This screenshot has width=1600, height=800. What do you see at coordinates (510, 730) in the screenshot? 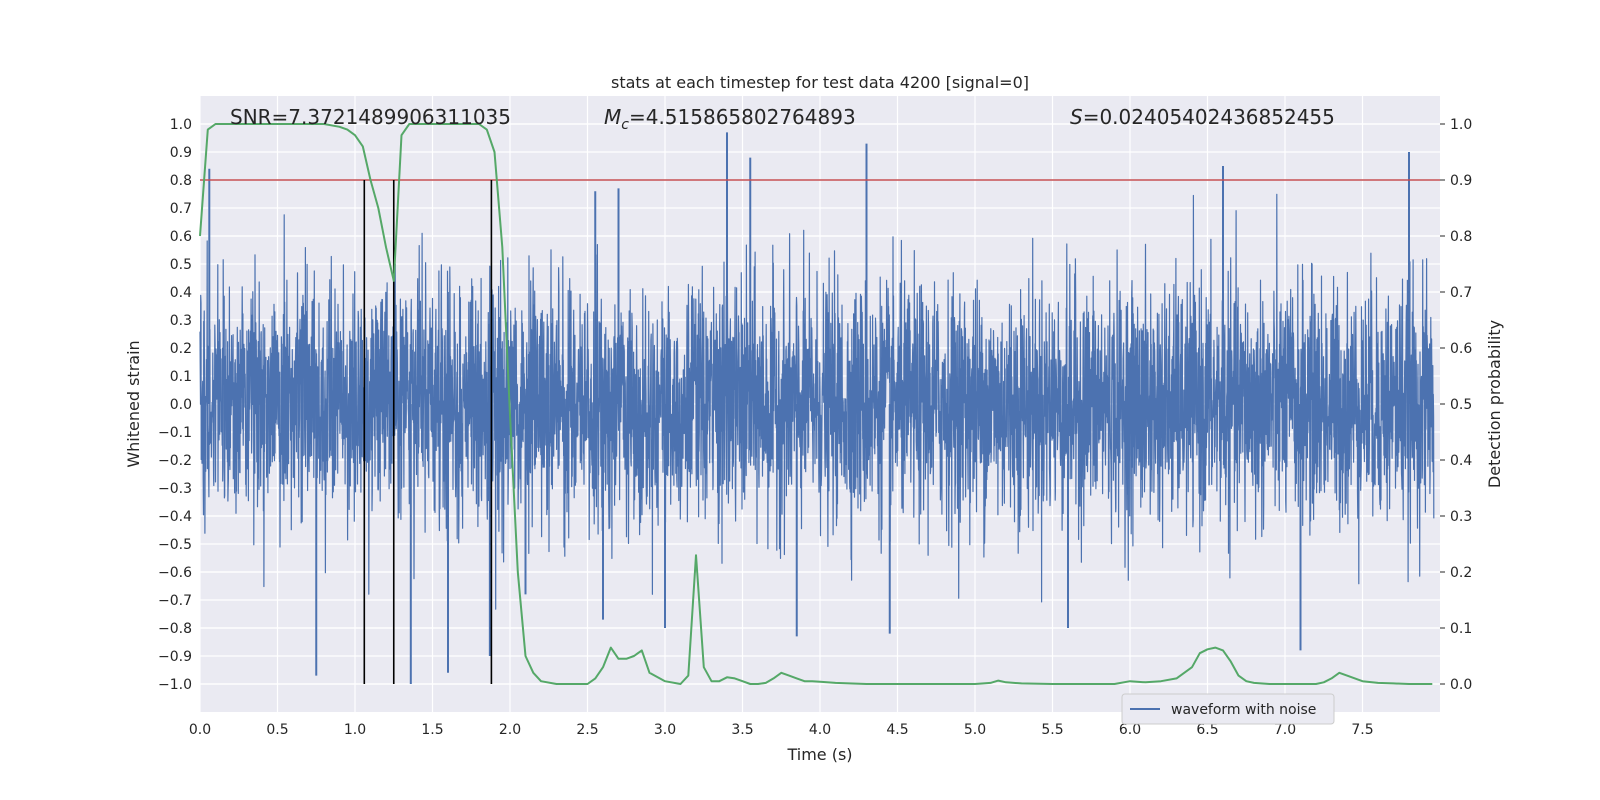
I see `x-tick-label: 2.0` at bounding box center [510, 730].